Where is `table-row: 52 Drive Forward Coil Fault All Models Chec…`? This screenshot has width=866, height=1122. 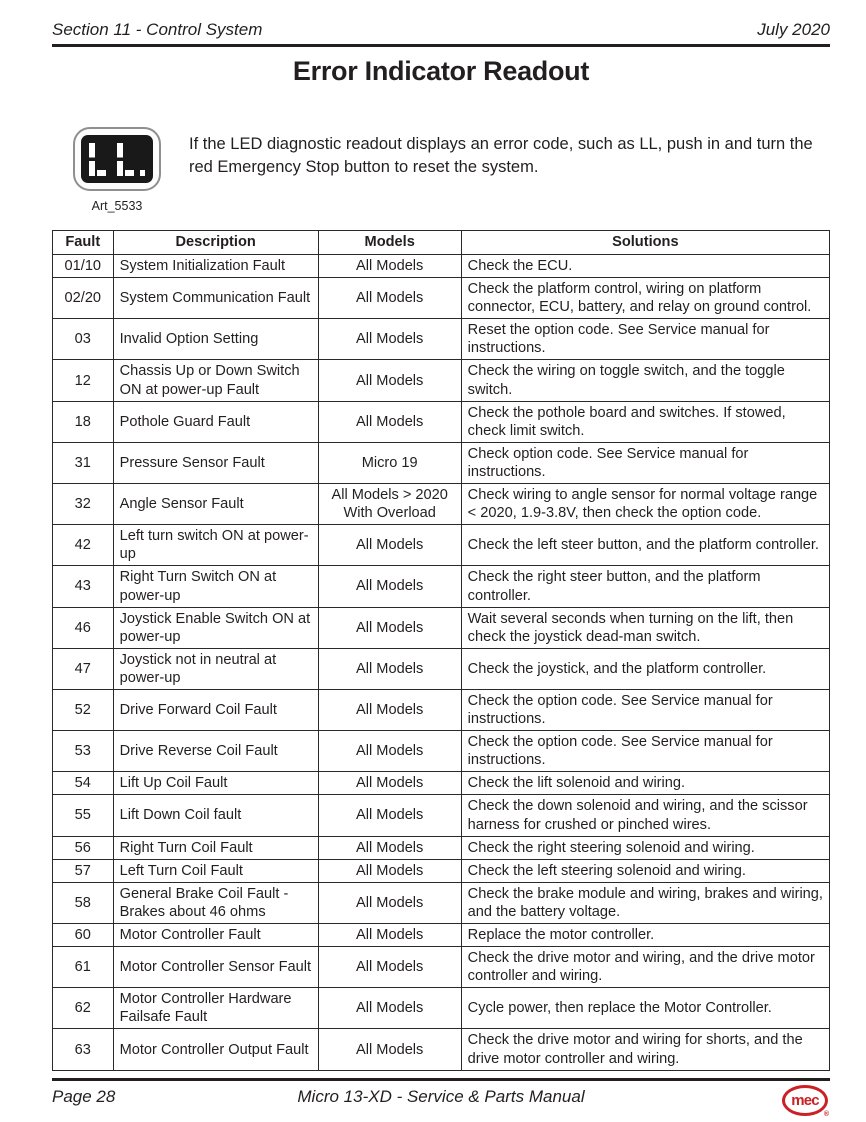
table-row: 52 Drive Forward Coil Fault All Models Chec… is located at coordinates (441, 710).